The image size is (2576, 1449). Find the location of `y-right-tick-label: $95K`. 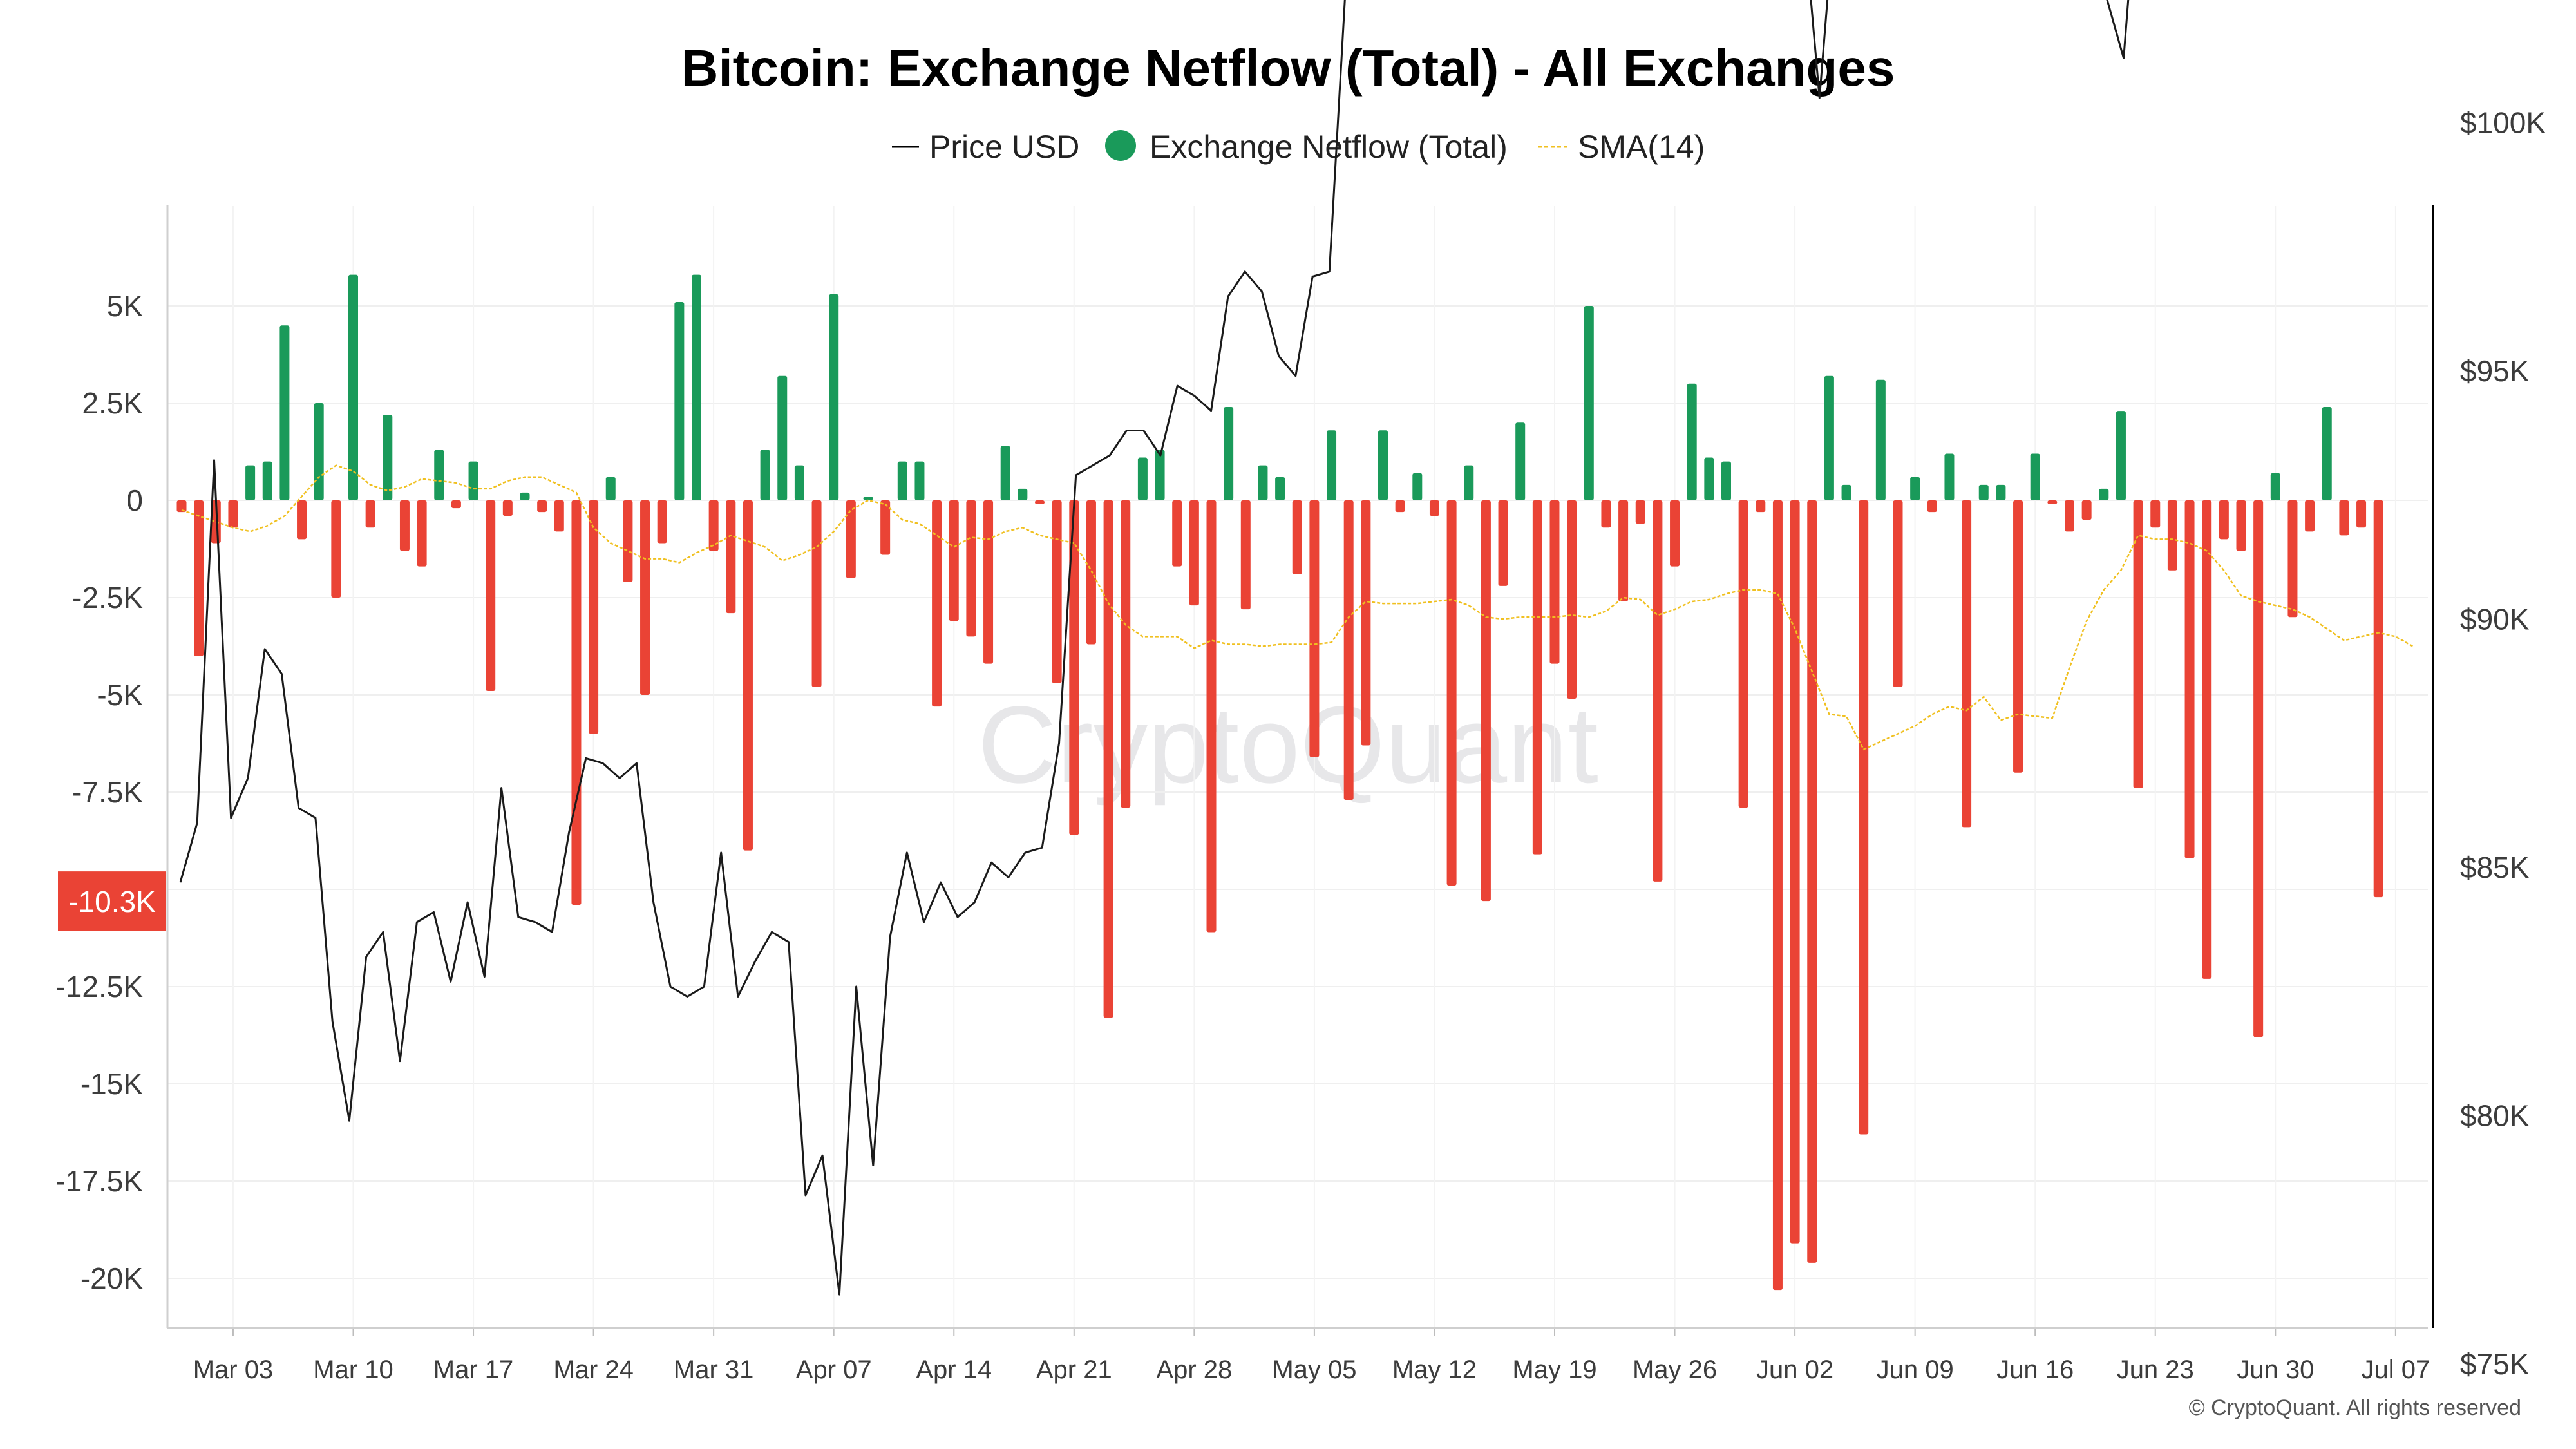

y-right-tick-label: $95K is located at coordinates (2495, 371).